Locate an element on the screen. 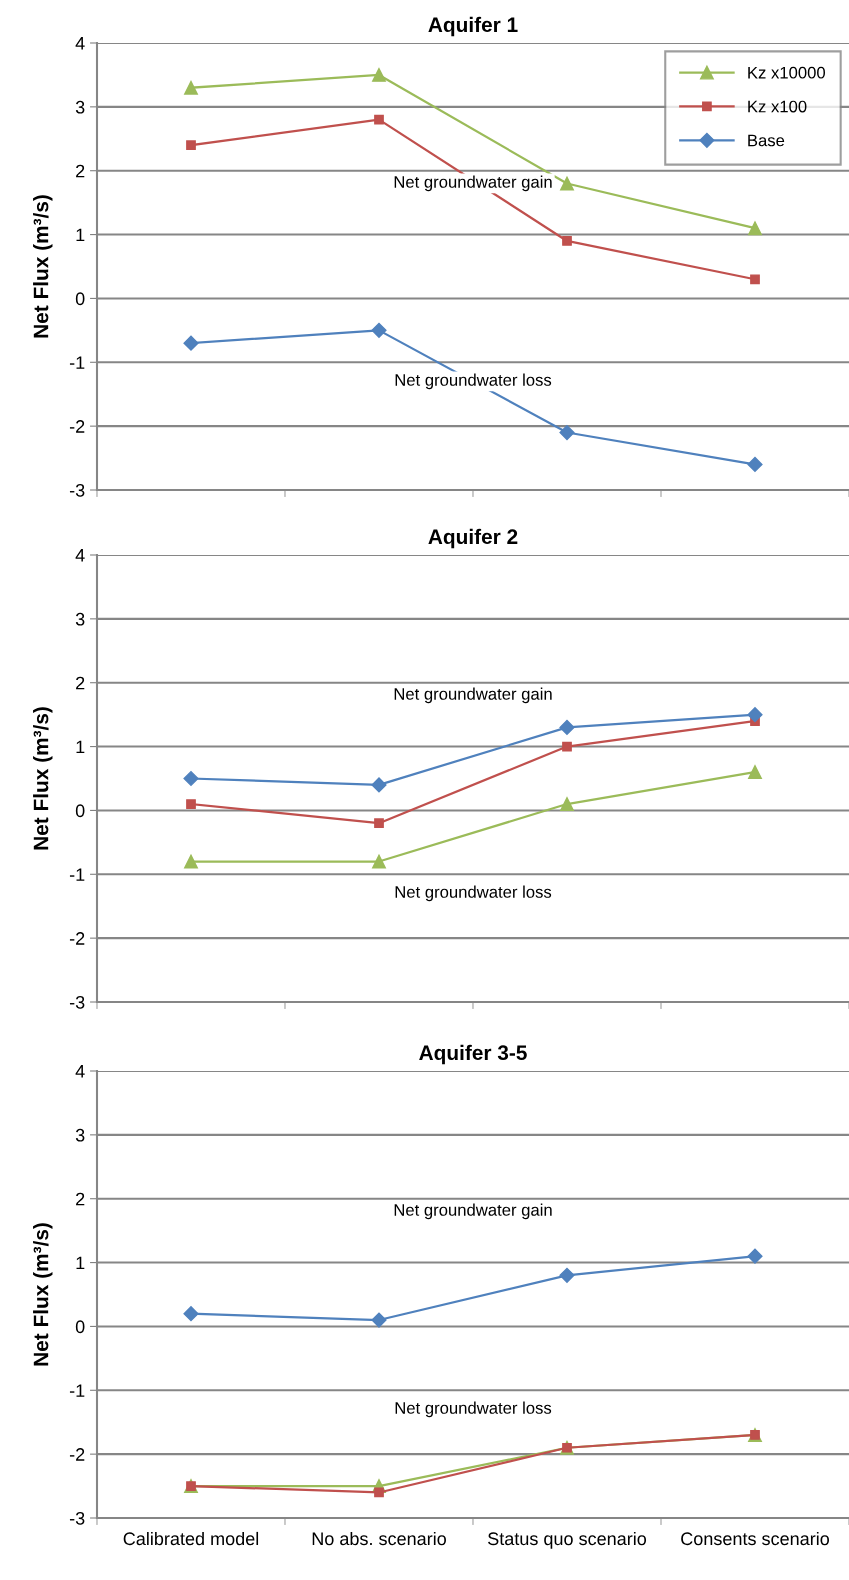 The width and height of the screenshot is (849, 1580). x-tick-label: Calibrated model is located at coordinates (191, 1538).